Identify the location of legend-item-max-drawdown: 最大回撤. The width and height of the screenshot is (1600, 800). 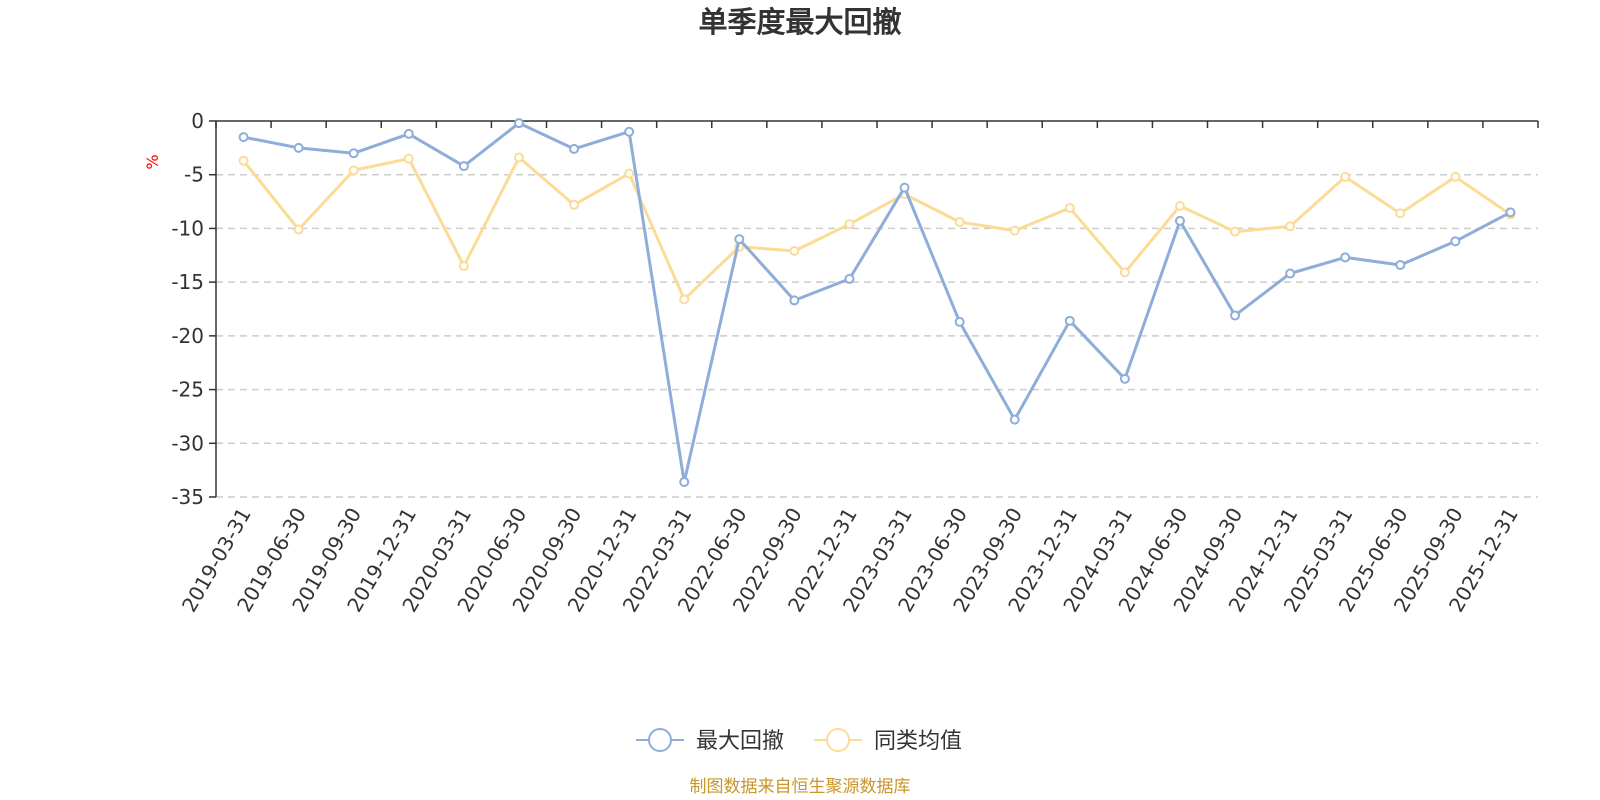
(710, 741).